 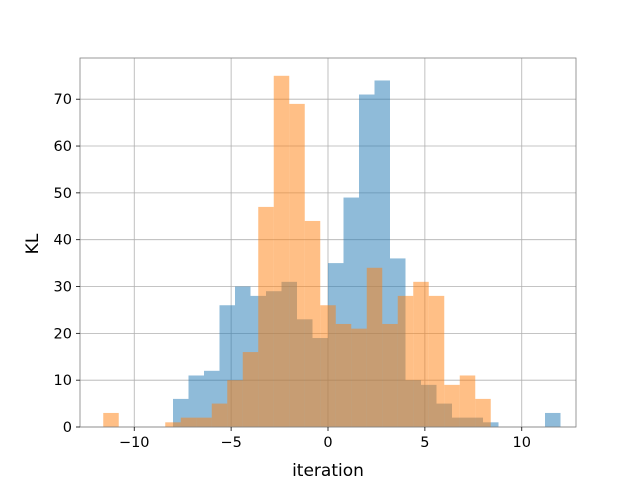 I want to click on y-tick-label: 60, so click(x=63, y=147).